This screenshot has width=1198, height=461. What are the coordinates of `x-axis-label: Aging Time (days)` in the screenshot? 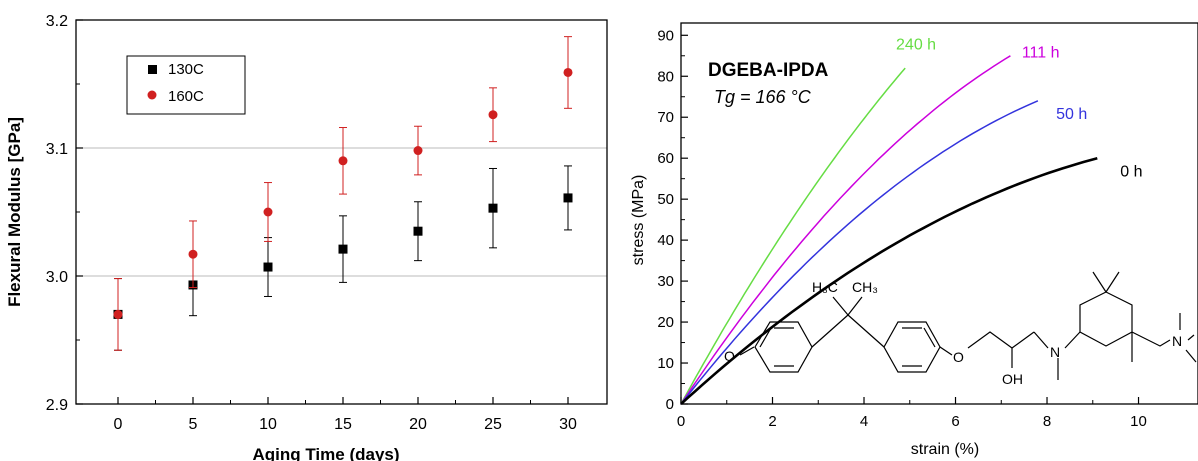 It's located at (325, 453).